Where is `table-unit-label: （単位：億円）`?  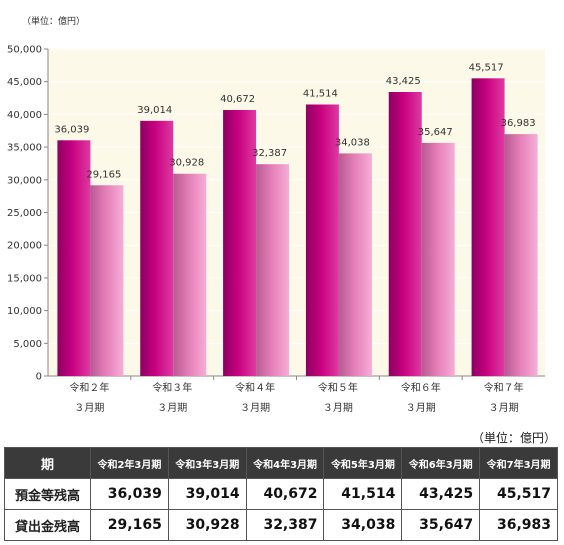
table-unit-label: （単位：億円） is located at coordinates (513, 438).